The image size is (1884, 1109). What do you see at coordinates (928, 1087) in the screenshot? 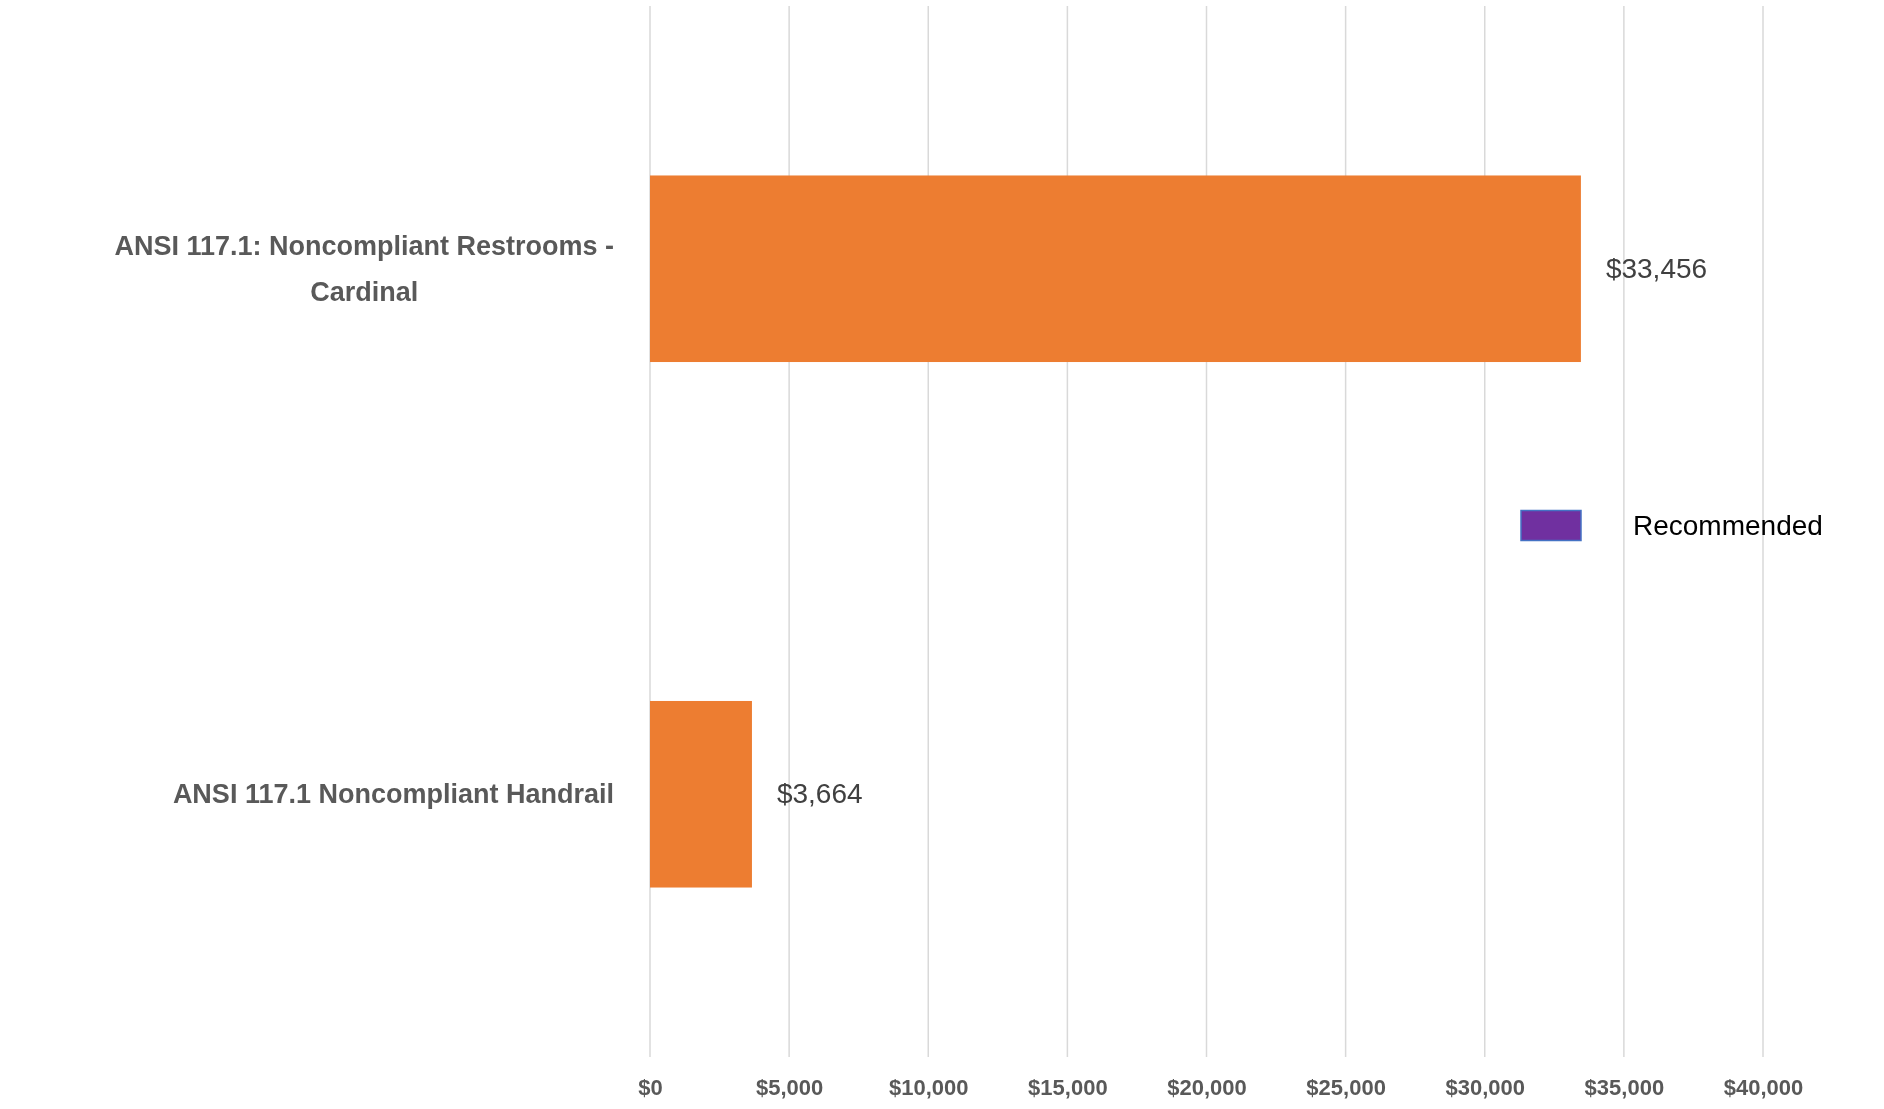
I see `x-tick-label: $10,000` at bounding box center [928, 1087].